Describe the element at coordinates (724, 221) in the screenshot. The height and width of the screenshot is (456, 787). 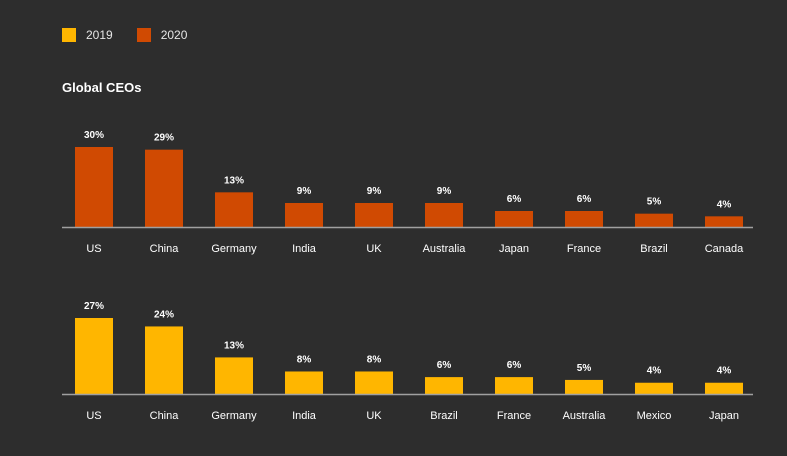
I see `bar-canada` at that location.